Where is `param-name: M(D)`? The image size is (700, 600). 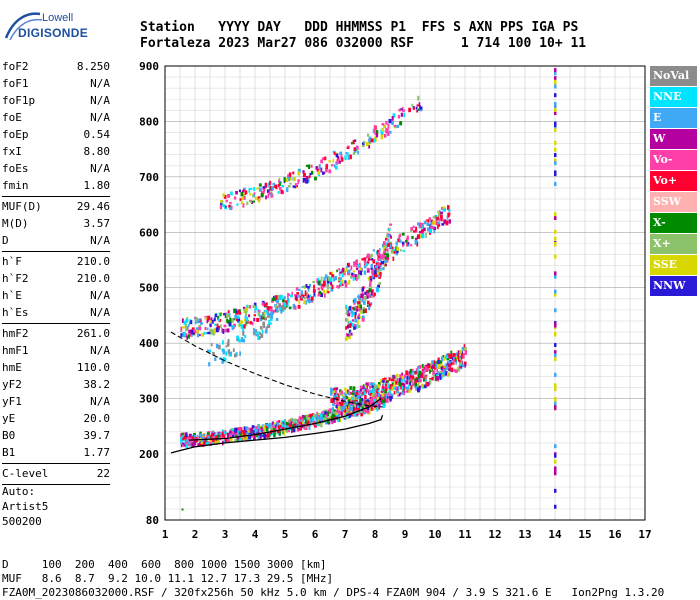
param-name: M(D) is located at coordinates (15, 223).